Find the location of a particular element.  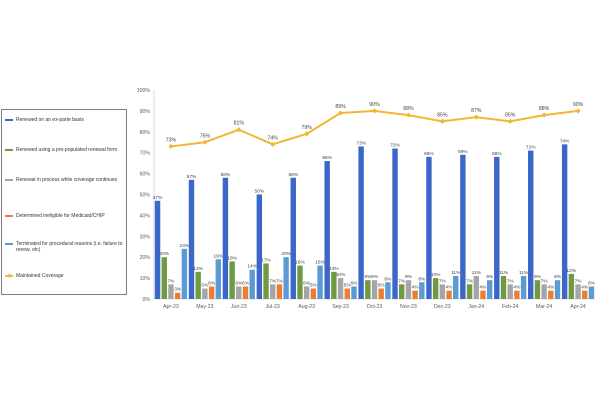

bar-data-label: 20% is located at coordinates (286, 254).